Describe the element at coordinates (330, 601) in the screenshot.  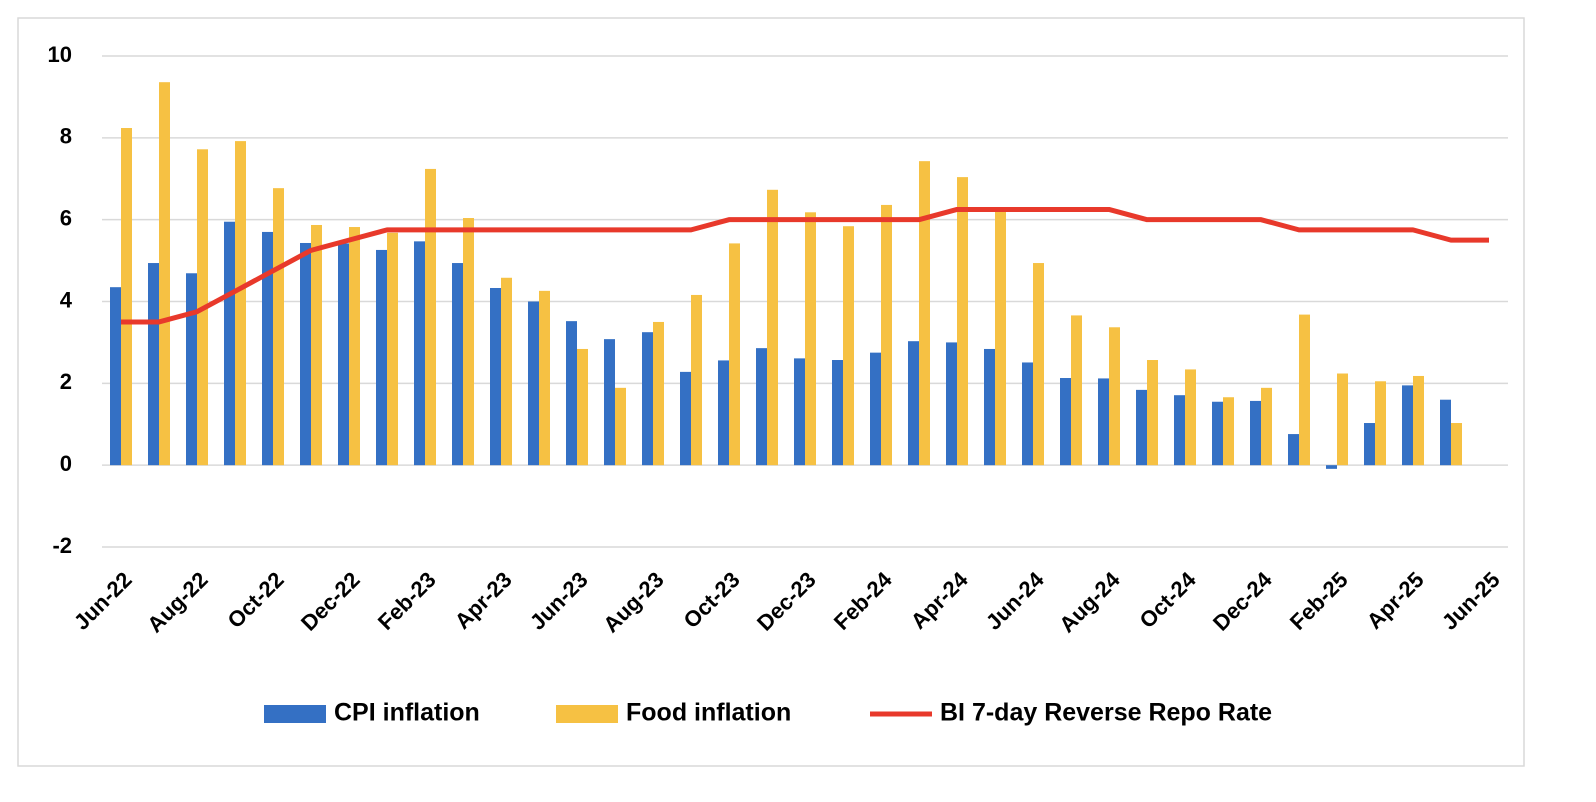
I see `x-tick-label: Dec-22` at that location.